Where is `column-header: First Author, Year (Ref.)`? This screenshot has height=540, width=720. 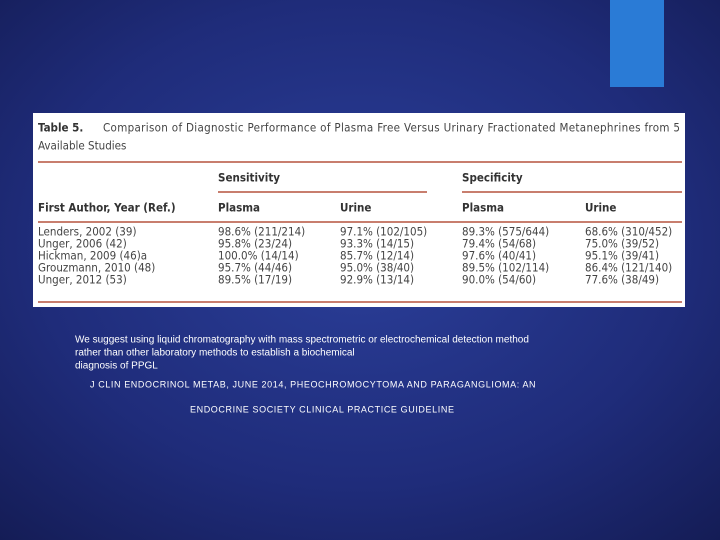 column-header: First Author, Year (Ref.) is located at coordinates (107, 208).